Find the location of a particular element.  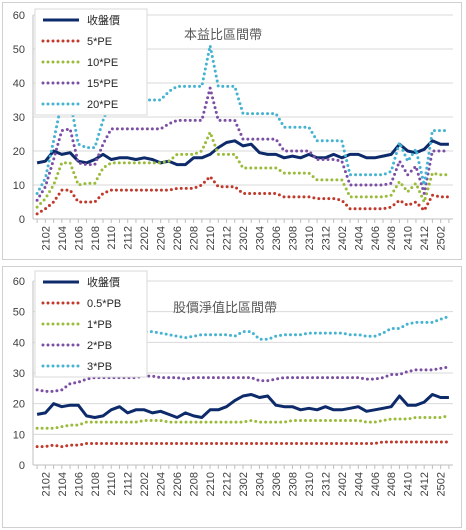

legend-label-1: 5*PE is located at coordinates (99, 42).